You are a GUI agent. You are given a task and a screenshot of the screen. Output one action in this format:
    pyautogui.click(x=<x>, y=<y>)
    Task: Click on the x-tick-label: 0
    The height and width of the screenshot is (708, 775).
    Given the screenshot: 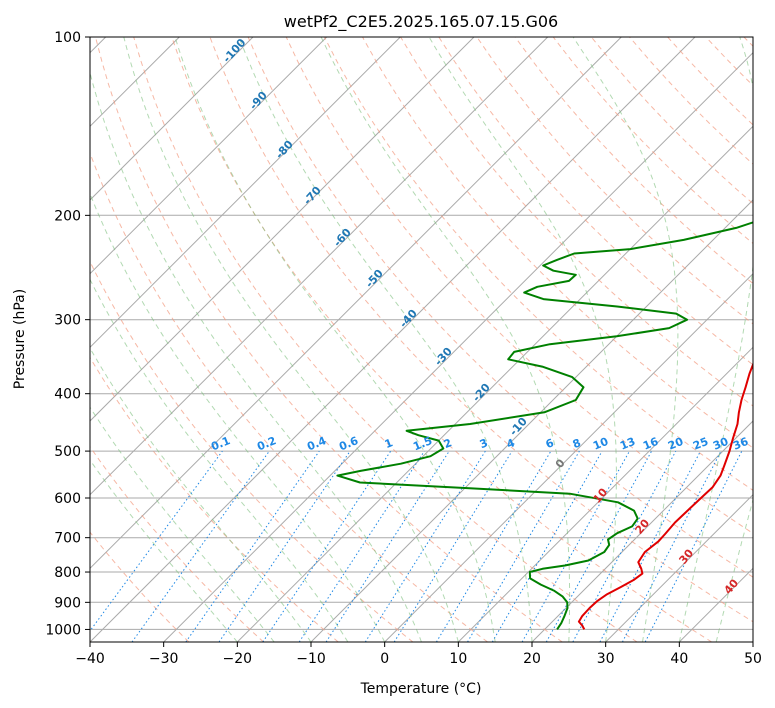 What is the action you would take?
    pyautogui.click(x=384, y=659)
    